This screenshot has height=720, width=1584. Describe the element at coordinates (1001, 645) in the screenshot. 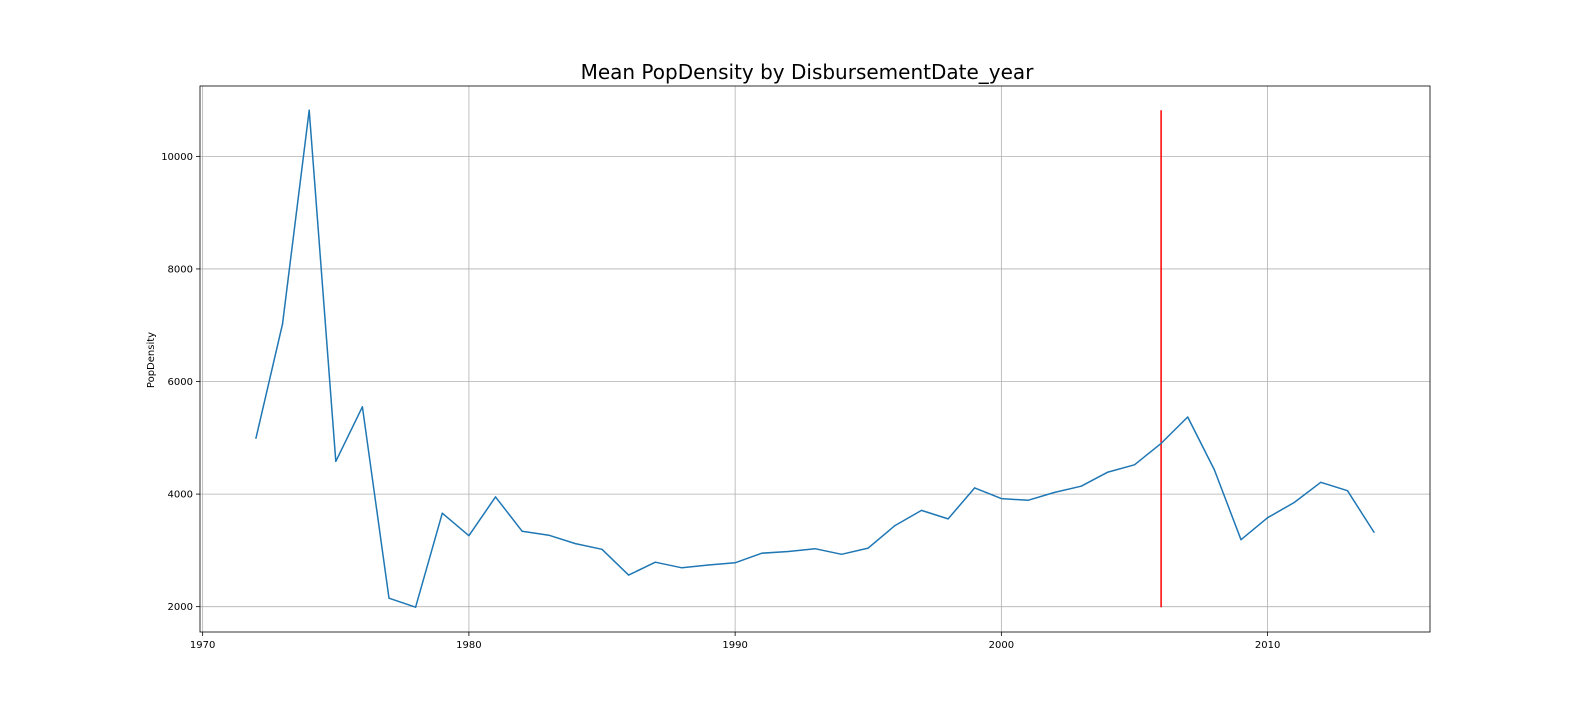

I see `x-tick-label: 2000` at that location.